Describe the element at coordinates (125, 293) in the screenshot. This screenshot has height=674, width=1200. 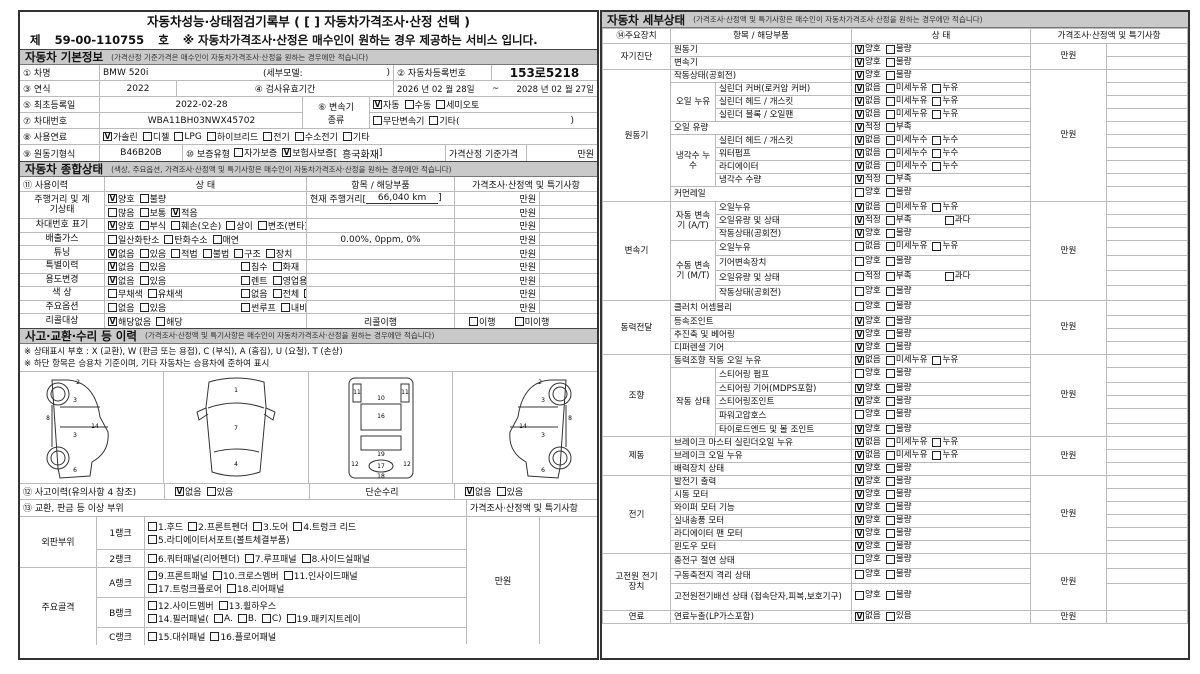
I see `checkbox-option: 무채색` at that location.